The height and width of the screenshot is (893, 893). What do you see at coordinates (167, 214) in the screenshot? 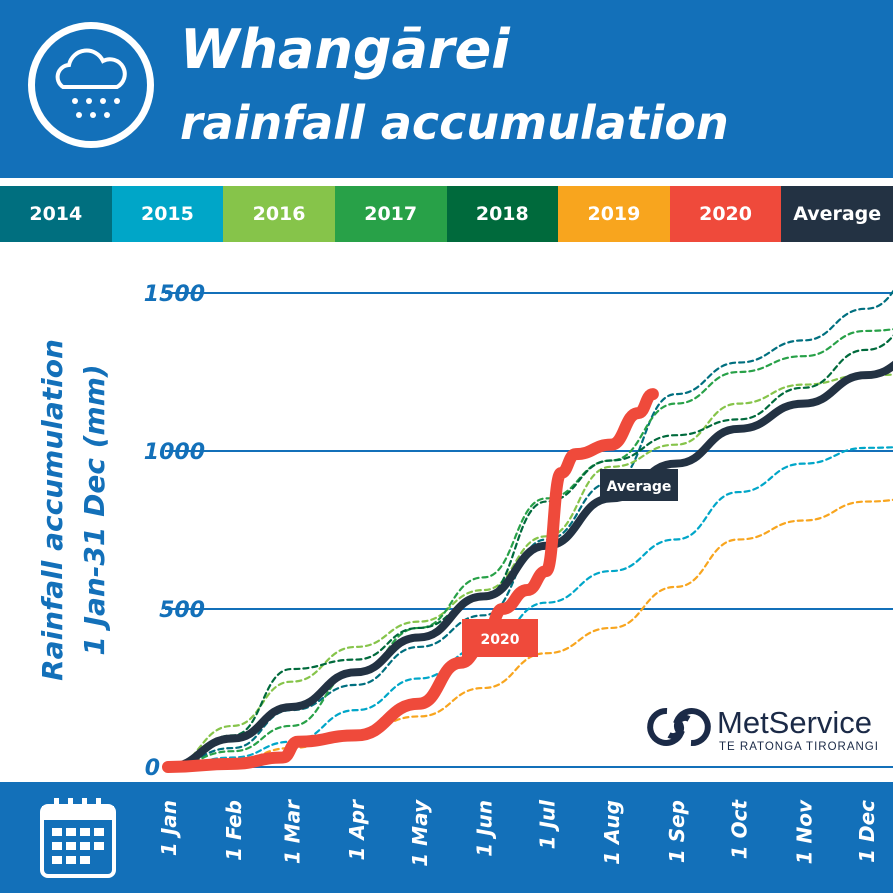
I see `legend-2015: 2015` at bounding box center [167, 214].